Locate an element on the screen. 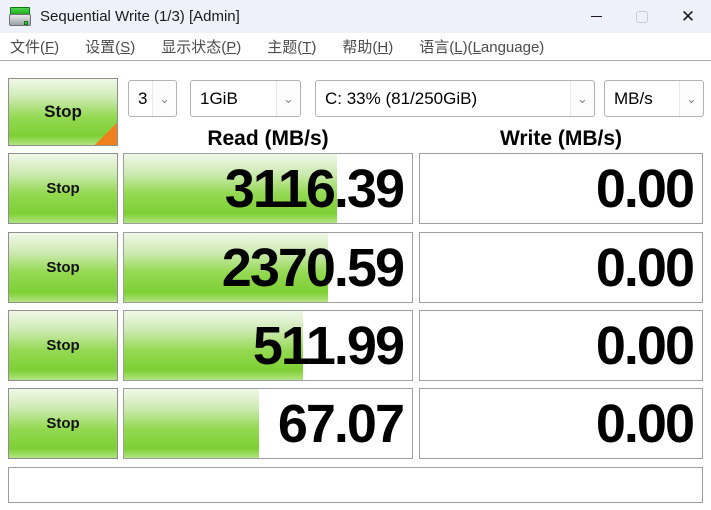 The image size is (711, 510). unit-select: MB/s ⌄ is located at coordinates (654, 98).